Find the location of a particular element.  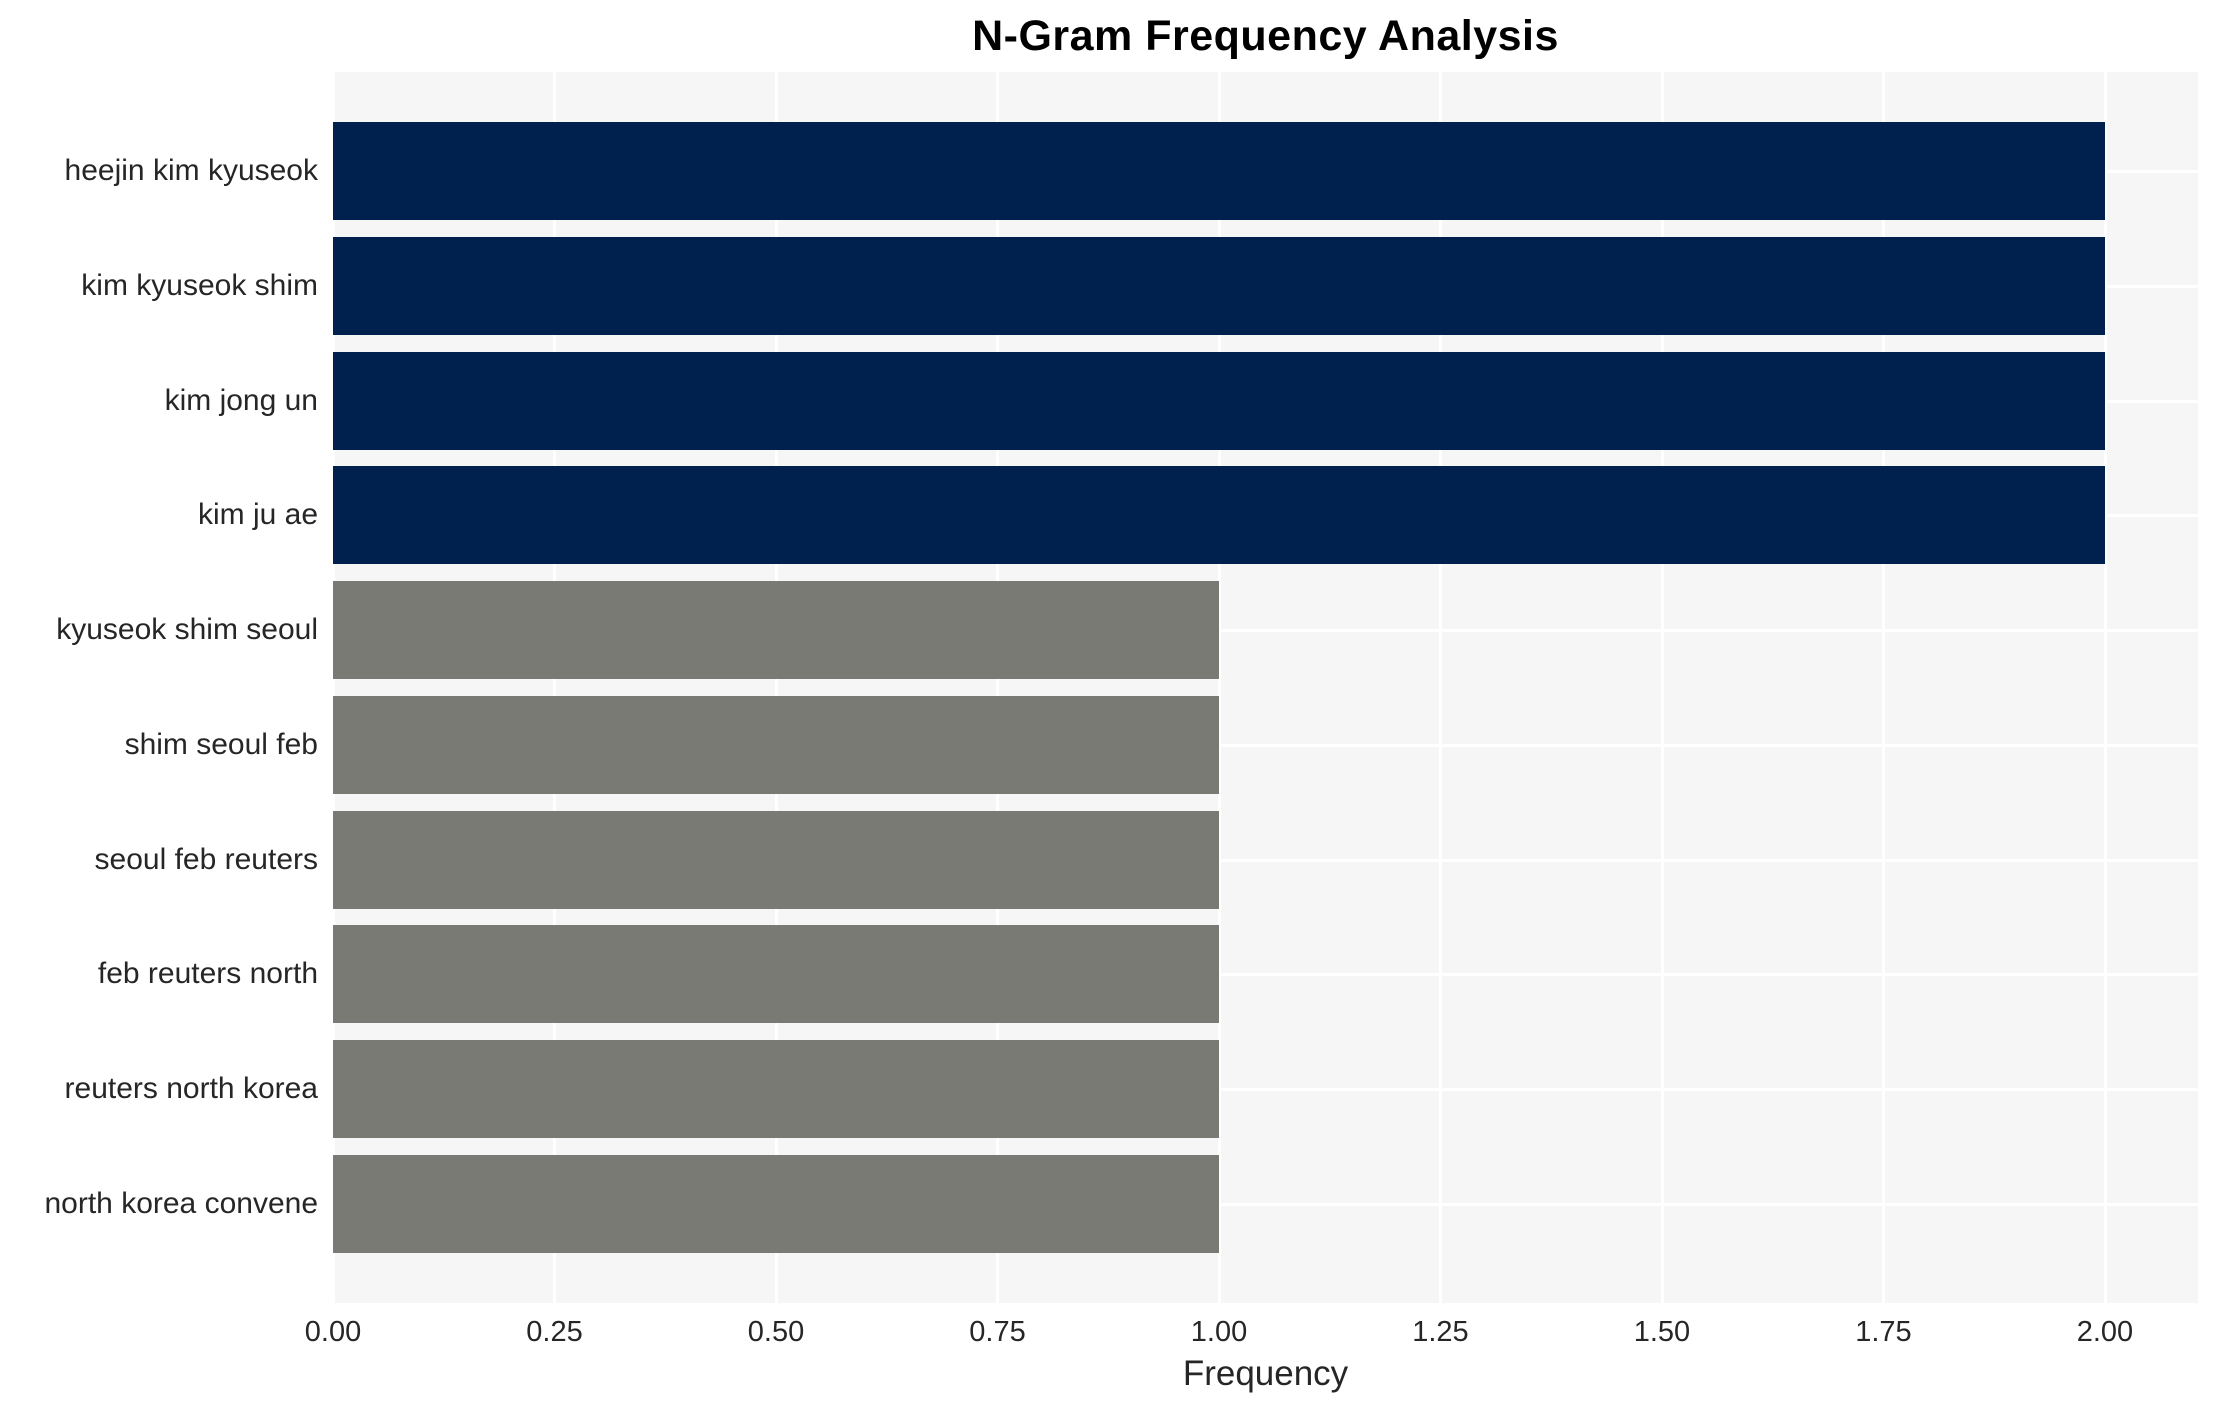

x-axis-tick-label: 1.75 is located at coordinates (1883, 1332).